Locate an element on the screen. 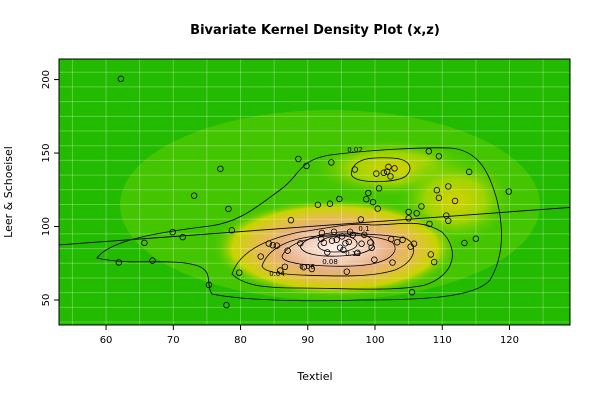  y-tick-label: 100 is located at coordinates (46, 226).